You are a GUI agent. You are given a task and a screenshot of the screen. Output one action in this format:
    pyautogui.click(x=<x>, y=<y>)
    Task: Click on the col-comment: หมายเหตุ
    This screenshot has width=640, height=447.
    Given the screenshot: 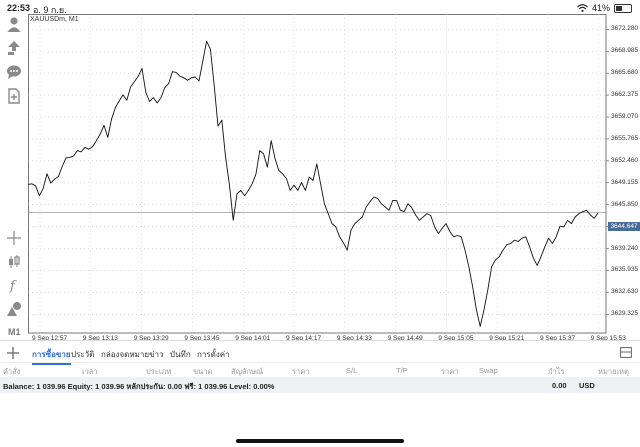 What is the action you would take?
    pyautogui.click(x=613, y=371)
    